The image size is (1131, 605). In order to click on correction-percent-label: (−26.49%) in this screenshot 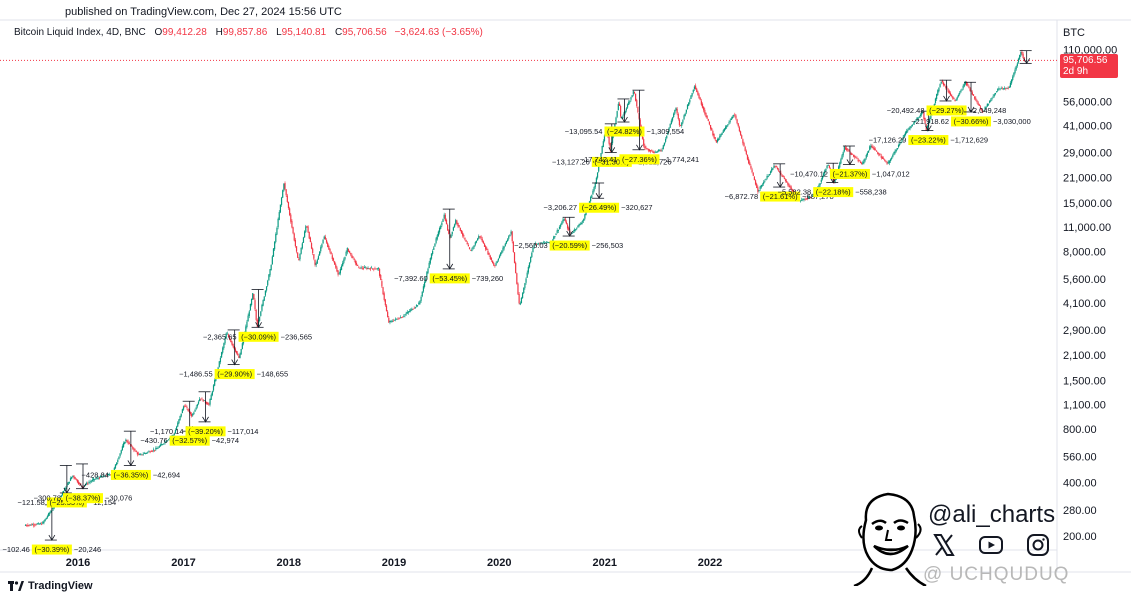, I will do `click(599, 207)`.